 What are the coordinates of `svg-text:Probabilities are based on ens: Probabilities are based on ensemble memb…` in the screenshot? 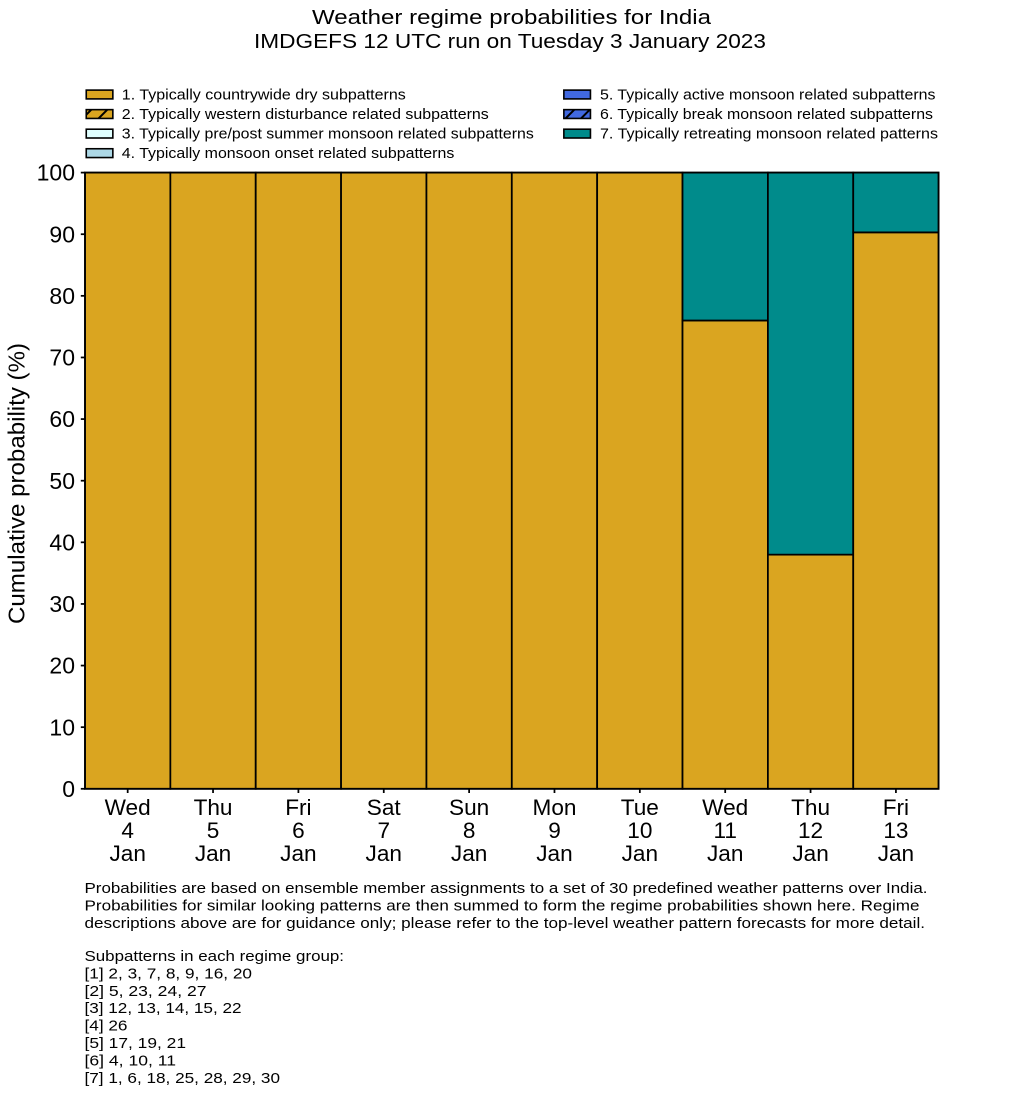 It's located at (506, 889).